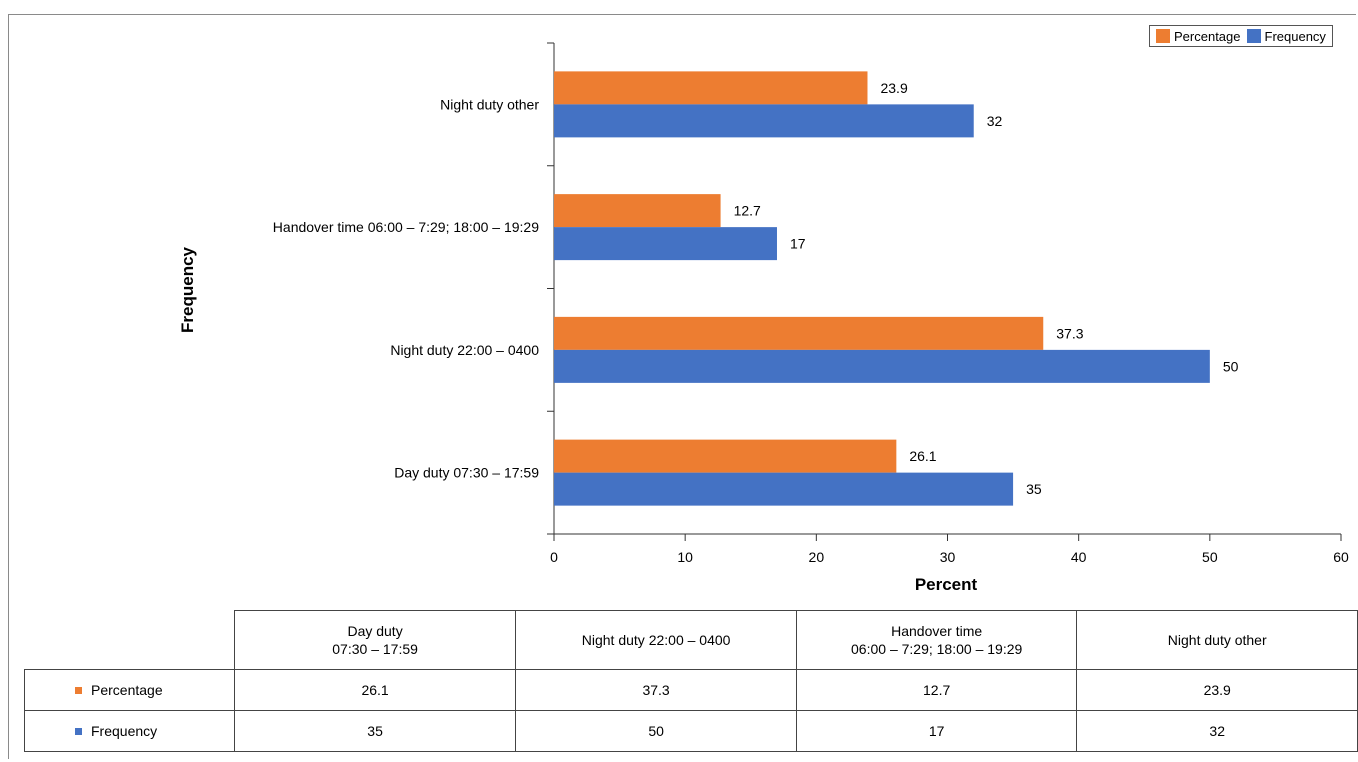 The width and height of the screenshot is (1358, 762). What do you see at coordinates (936, 731) in the screenshot?
I see `table-cell: 17` at bounding box center [936, 731].